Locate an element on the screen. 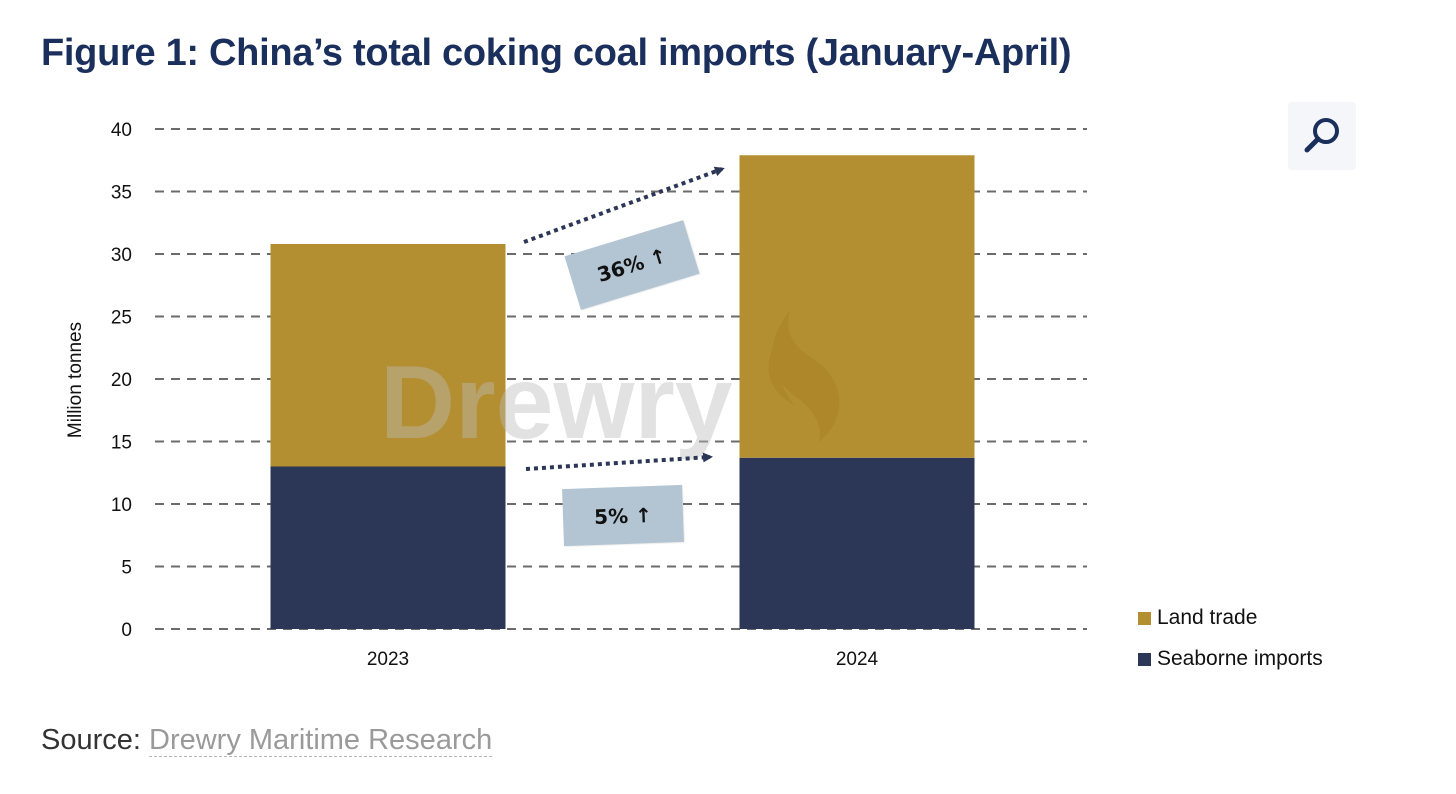 Image resolution: width=1456 pixels, height=794 pixels. y-tick-label: 10 is located at coordinates (121, 505).